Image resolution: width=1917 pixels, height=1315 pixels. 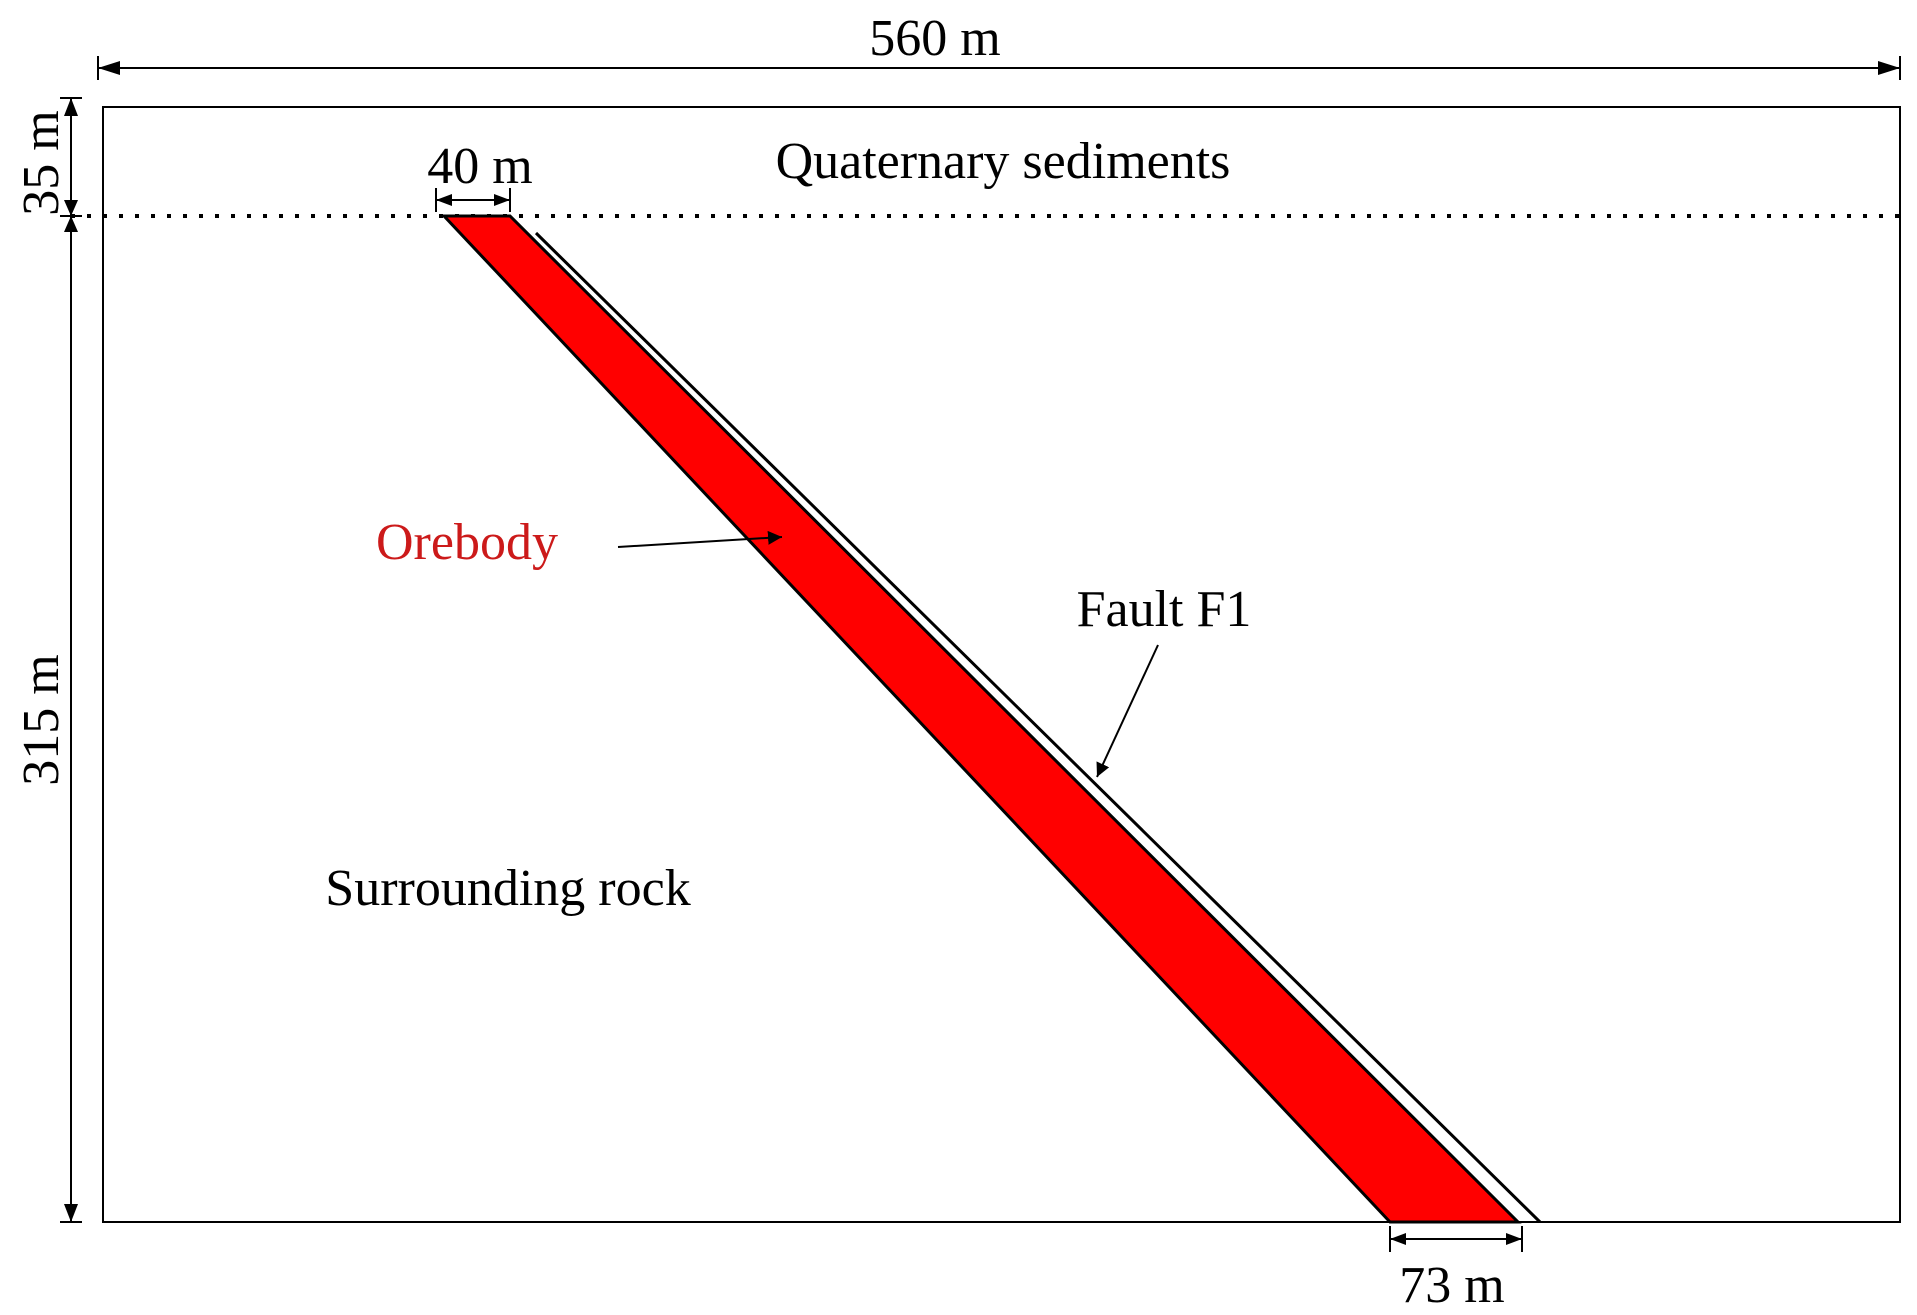 What do you see at coordinates (700, 539) in the screenshot?
I see `orebody-pointer-arrow` at bounding box center [700, 539].